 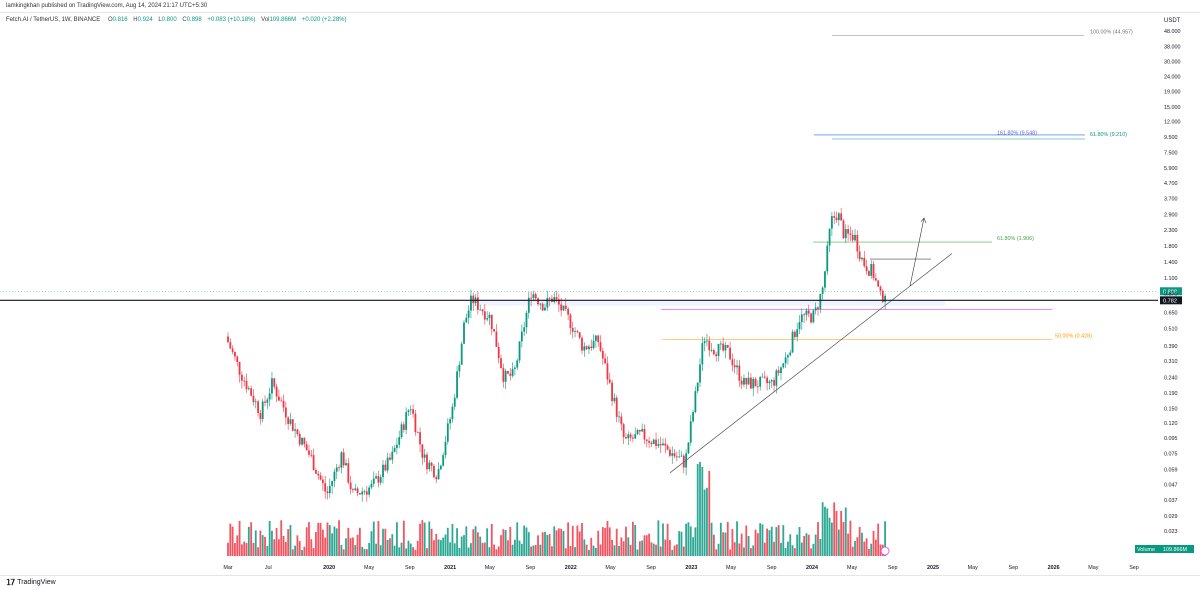 I want to click on y-tick-label: 0.510, so click(x=1171, y=329).